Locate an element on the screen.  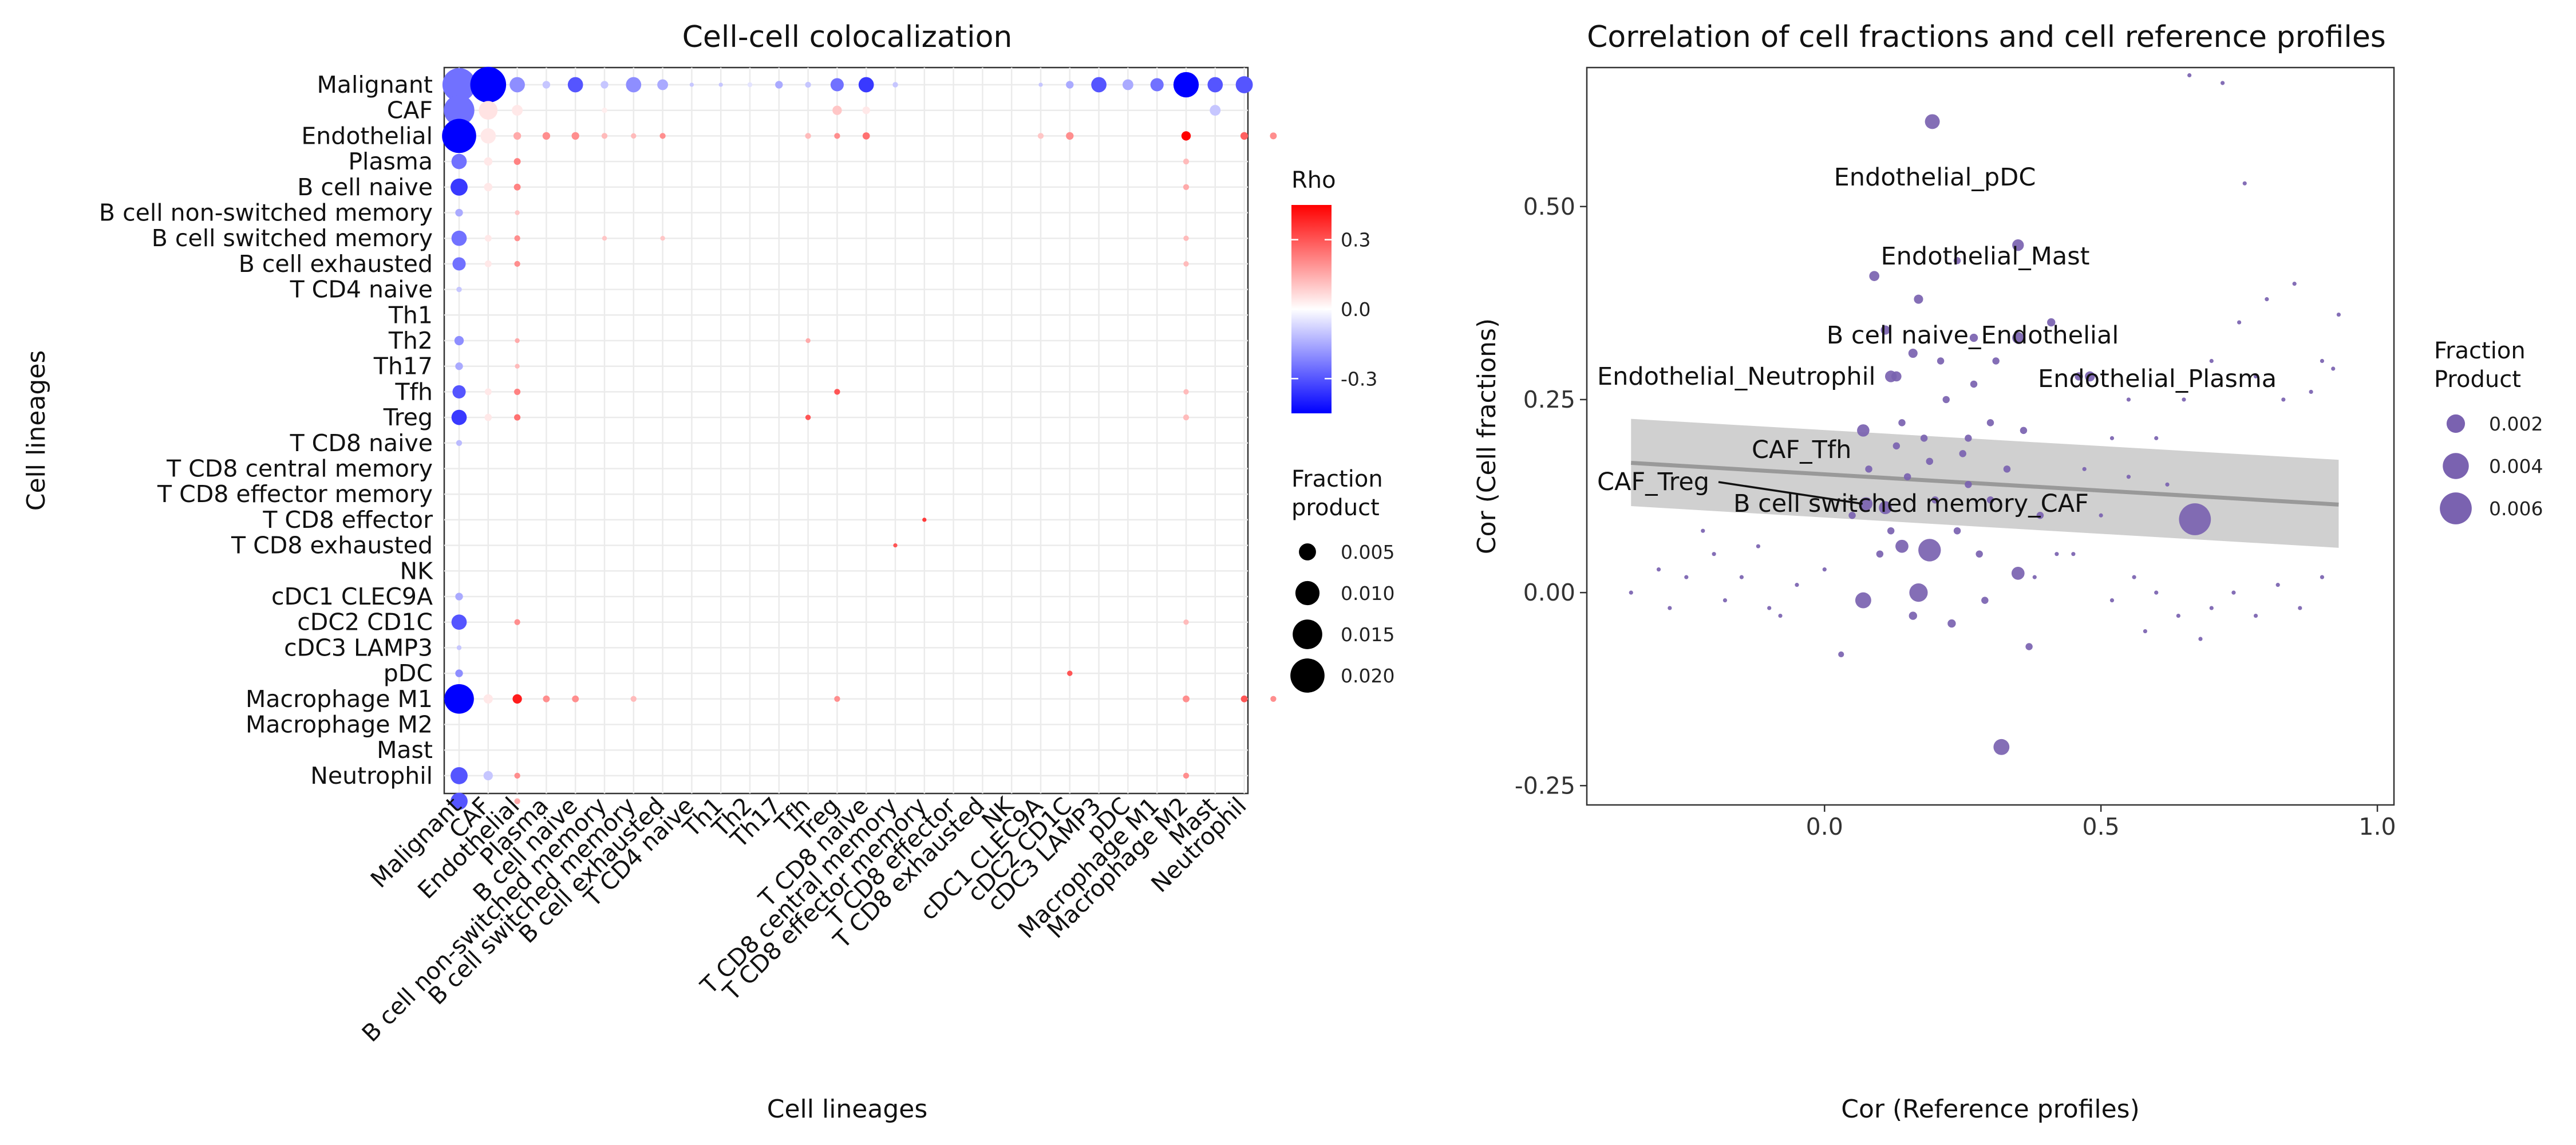
point-annotation: Endothelial_Neutrophil is located at coordinates (1736, 377).